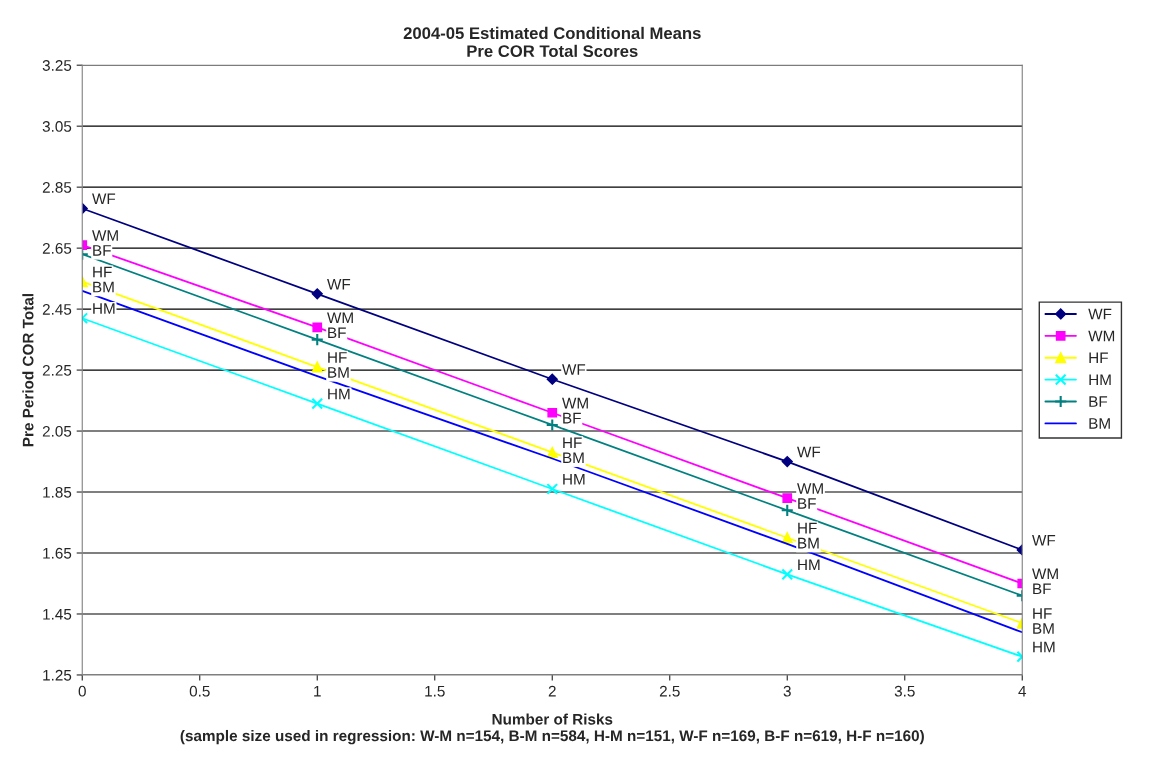 The width and height of the screenshot is (1175, 767). I want to click on y-tick-label: 1.85, so click(57, 492).